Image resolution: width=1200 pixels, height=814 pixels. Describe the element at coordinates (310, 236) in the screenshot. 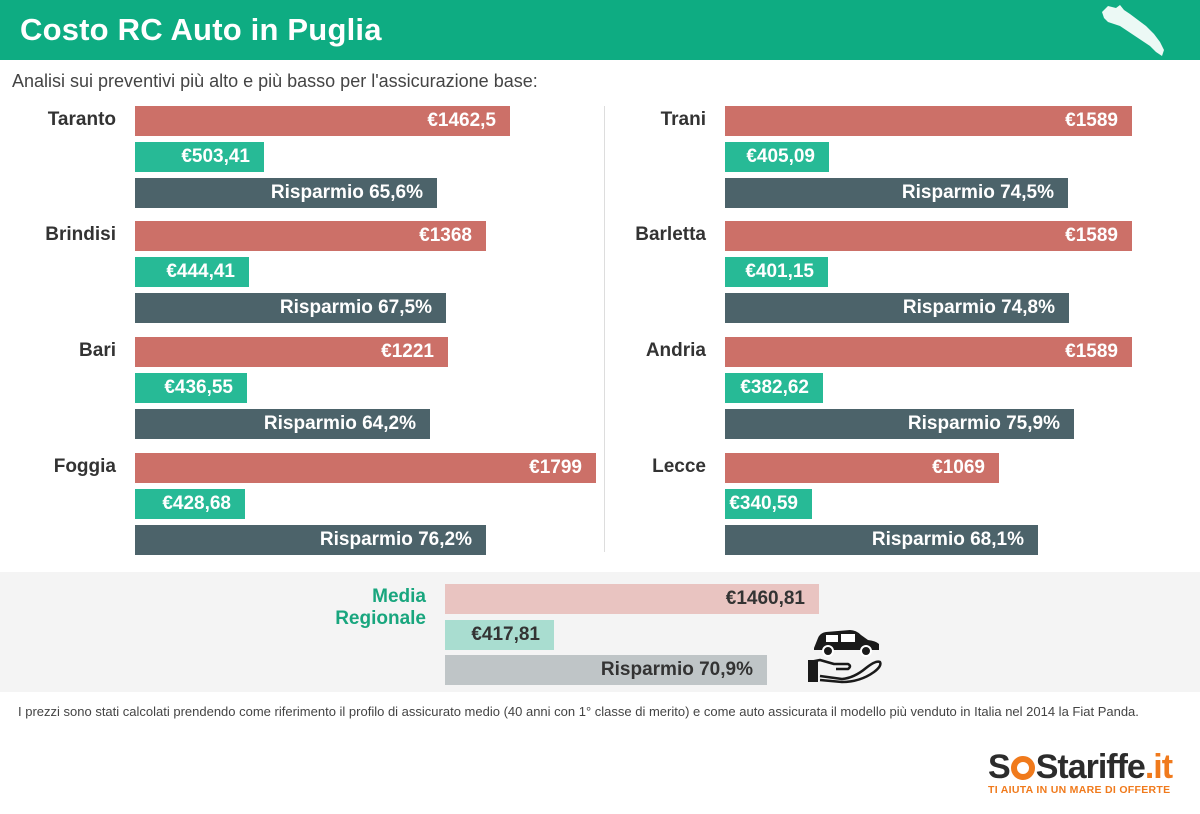

I see `bar-high-brindisi: €1368` at that location.